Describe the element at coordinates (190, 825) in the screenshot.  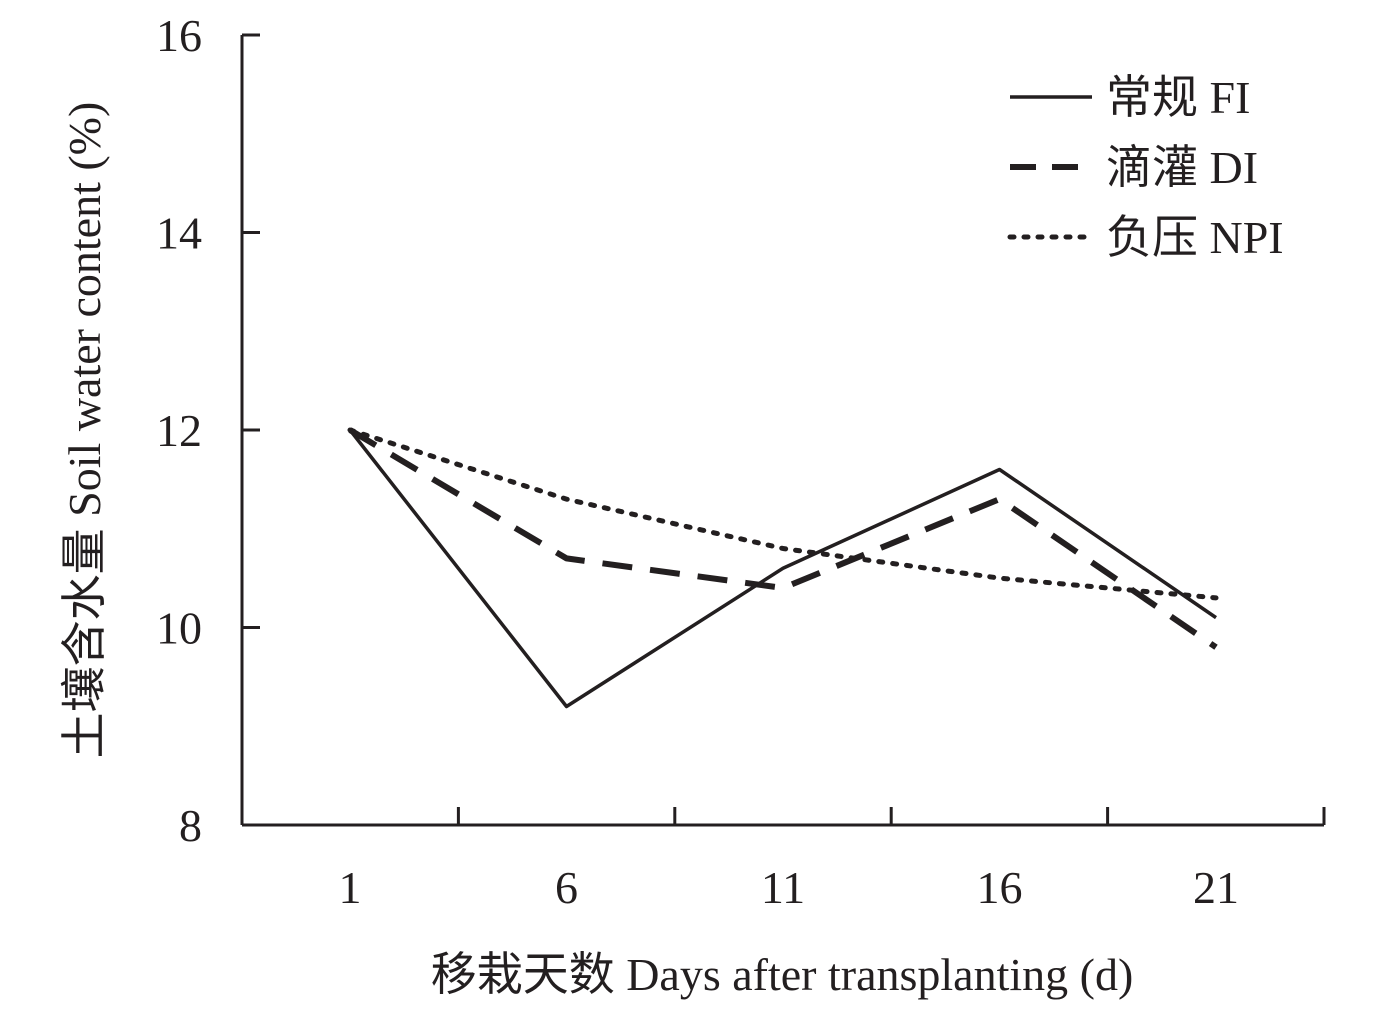
I see `y-tick-label: 8` at that location.